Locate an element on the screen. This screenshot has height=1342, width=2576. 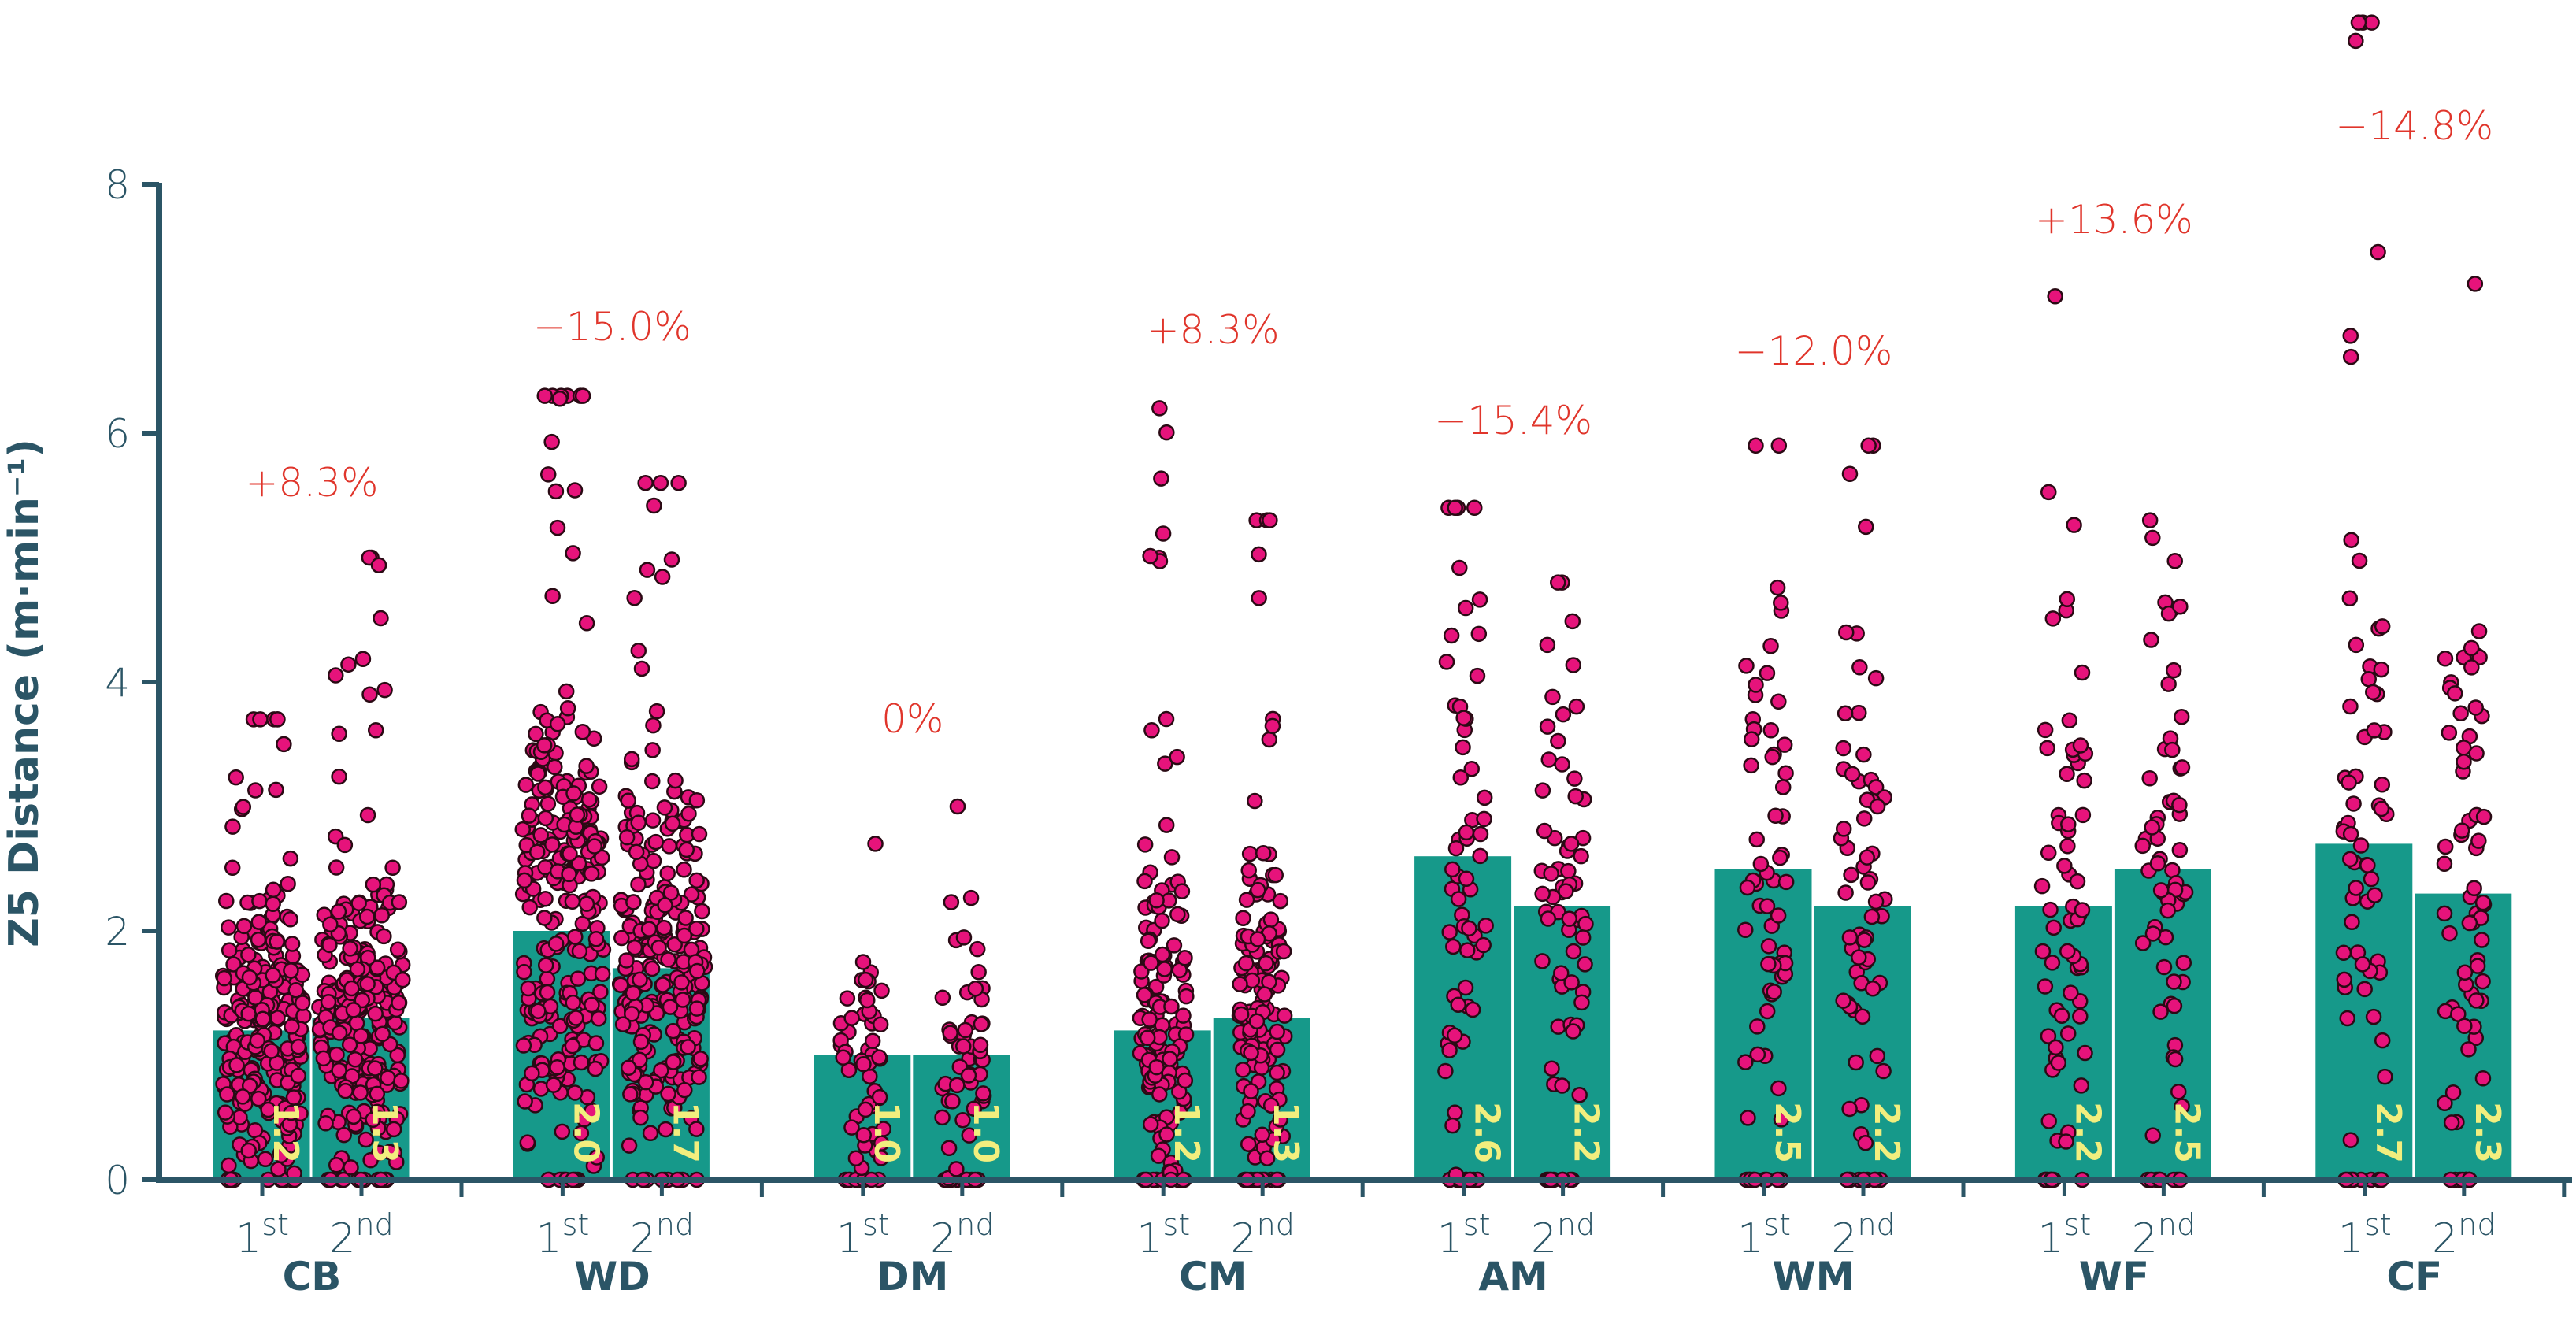
bar-value-label: 1.2 is located at coordinates (1186, 1132).